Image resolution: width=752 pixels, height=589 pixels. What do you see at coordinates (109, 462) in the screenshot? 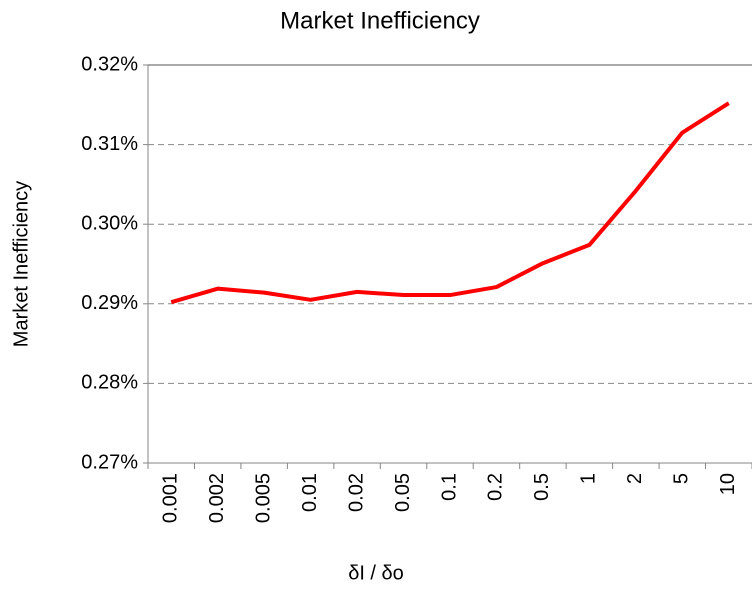
I see `y-tick-label: 0.27%` at bounding box center [109, 462].